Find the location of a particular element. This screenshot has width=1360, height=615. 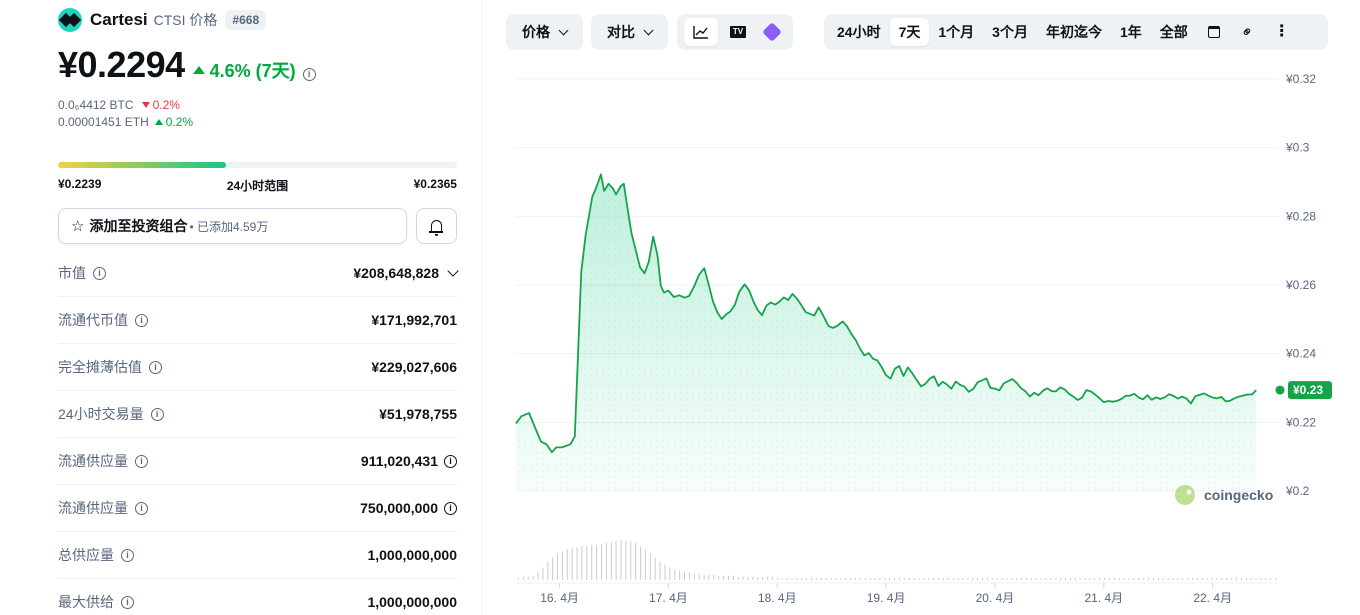

range-labels: ¥0.2239 24小时范围 ¥0.2365 is located at coordinates (257, 185).